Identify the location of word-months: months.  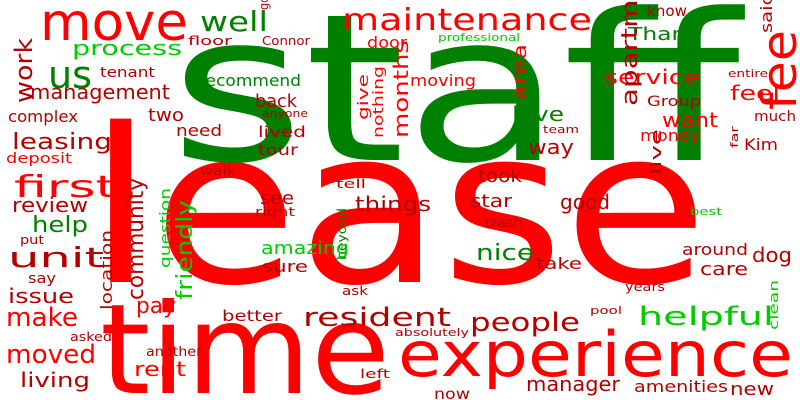
(401, 89).